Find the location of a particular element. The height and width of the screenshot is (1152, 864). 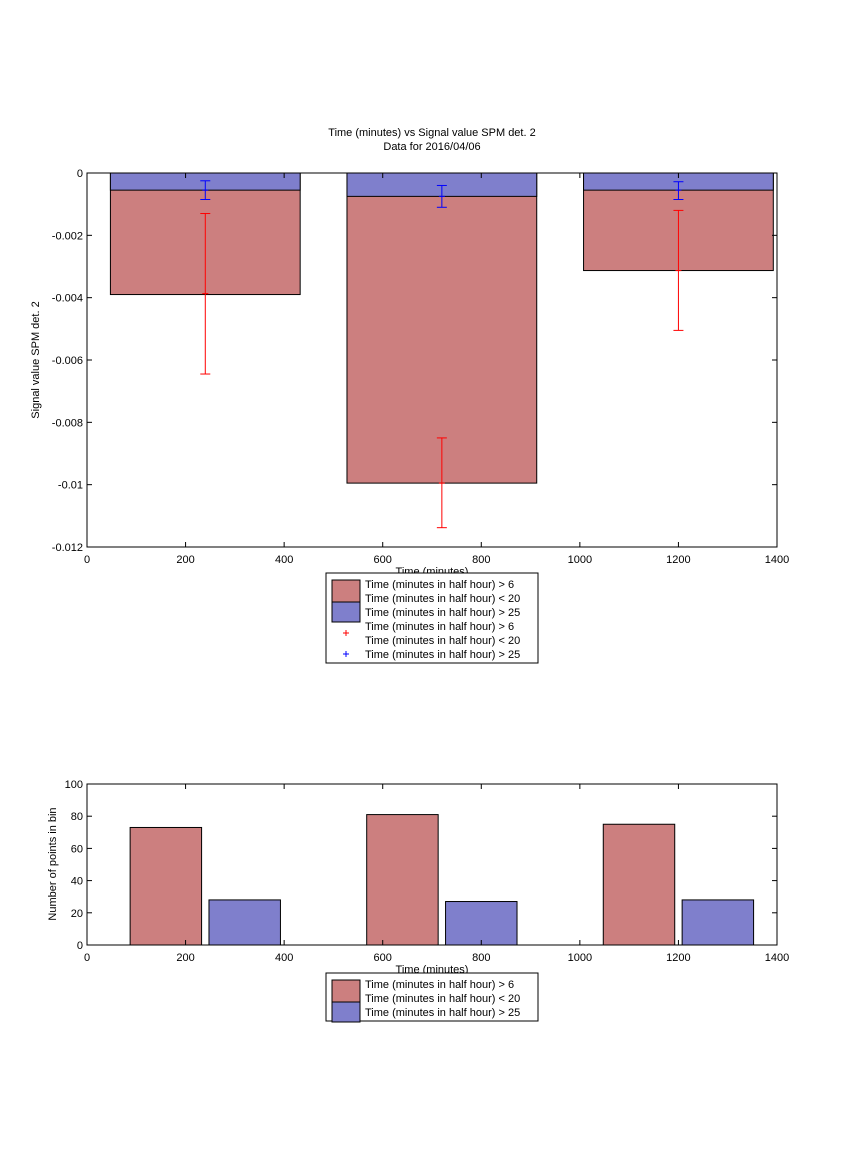

y-axis-label: Number of points in bin is located at coordinates (53, 863).